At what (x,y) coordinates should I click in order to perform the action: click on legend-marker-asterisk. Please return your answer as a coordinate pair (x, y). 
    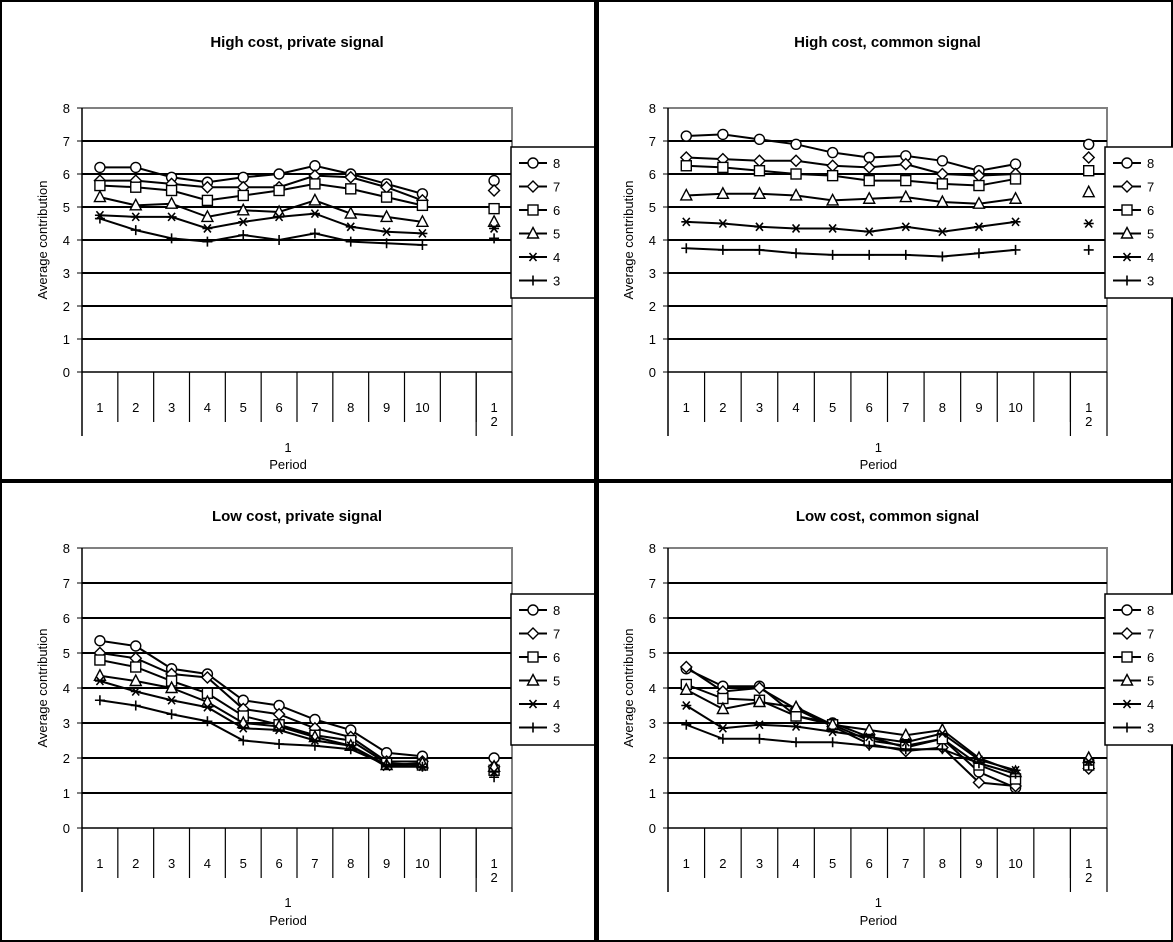
    Looking at the image, I should click on (533, 257).